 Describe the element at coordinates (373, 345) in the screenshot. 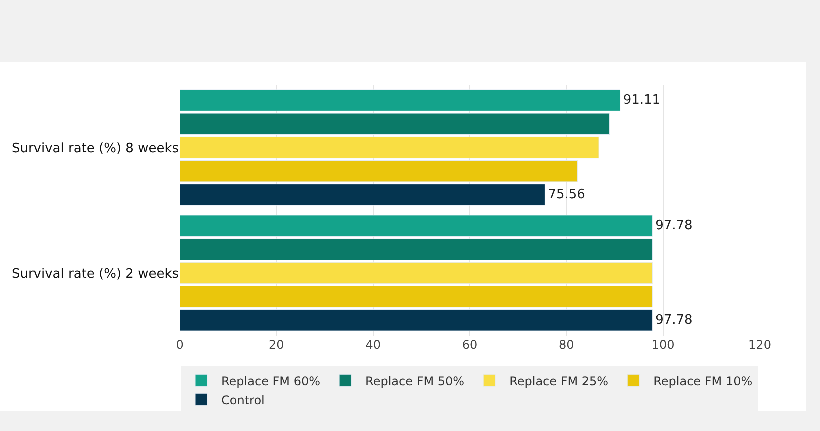

I see `x-tick-label: 40` at that location.